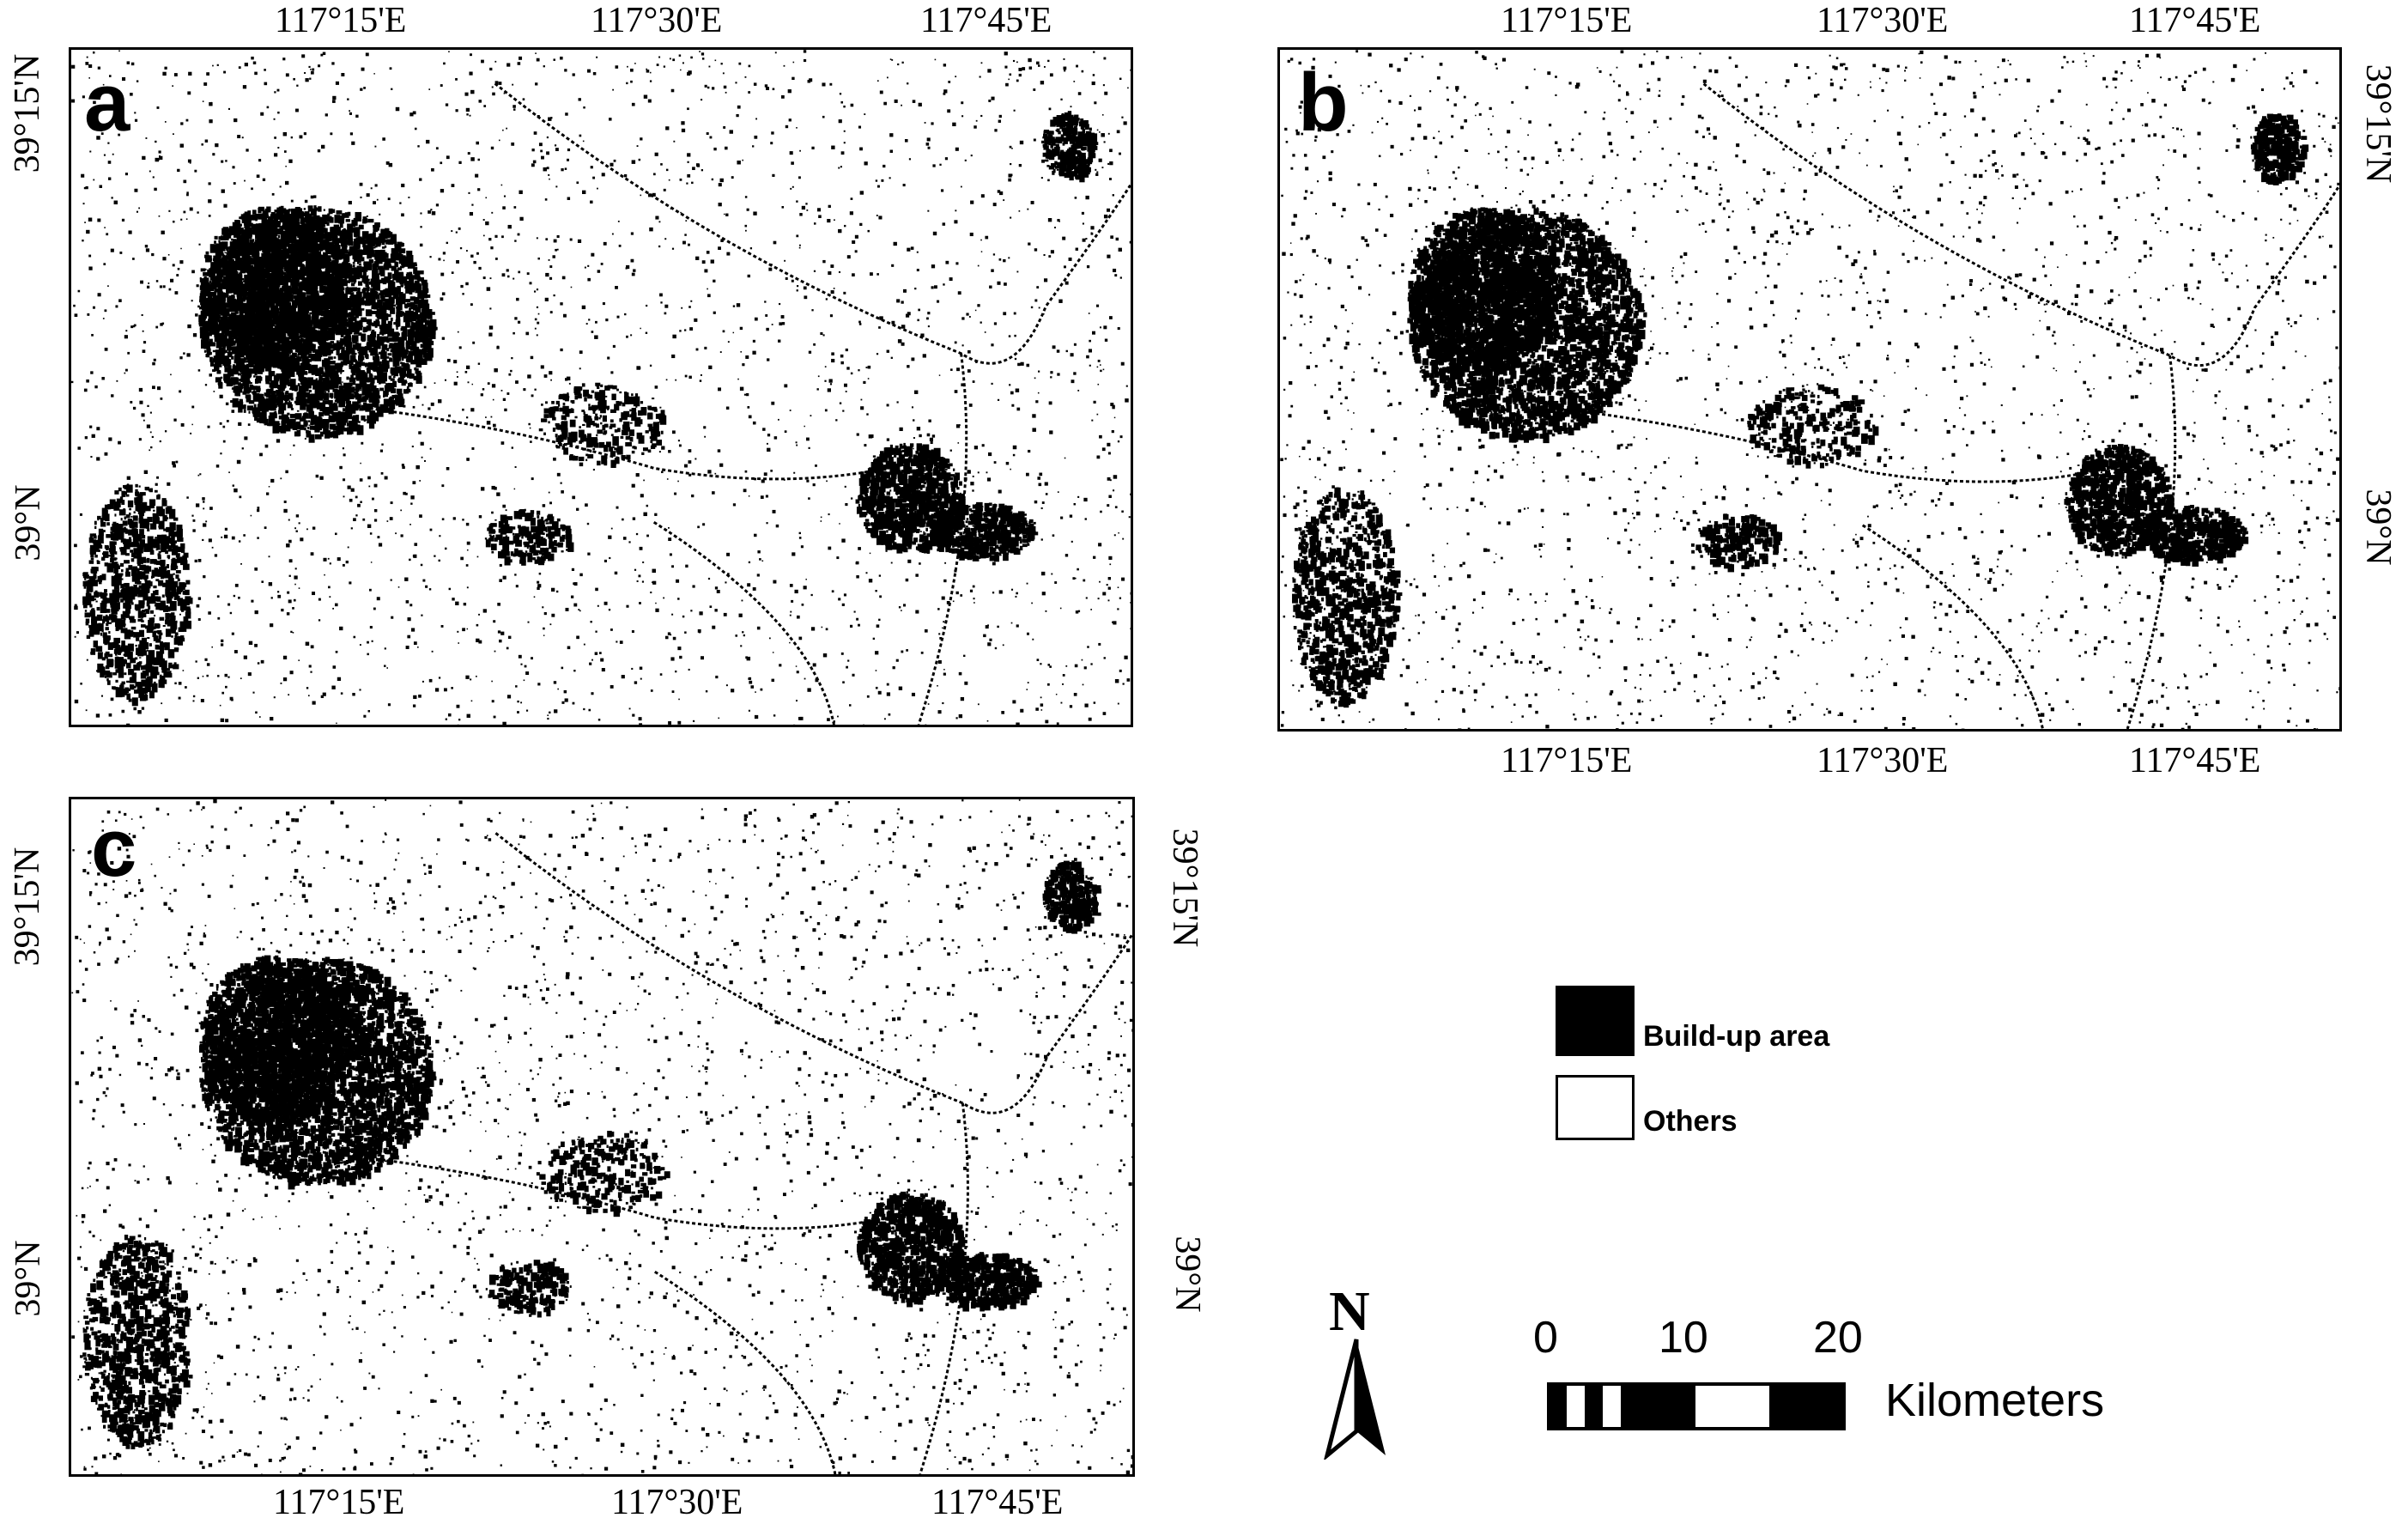  What do you see at coordinates (677, 1503) in the screenshot?
I see `lon-label-c-2: 117°30'E` at bounding box center [677, 1503].